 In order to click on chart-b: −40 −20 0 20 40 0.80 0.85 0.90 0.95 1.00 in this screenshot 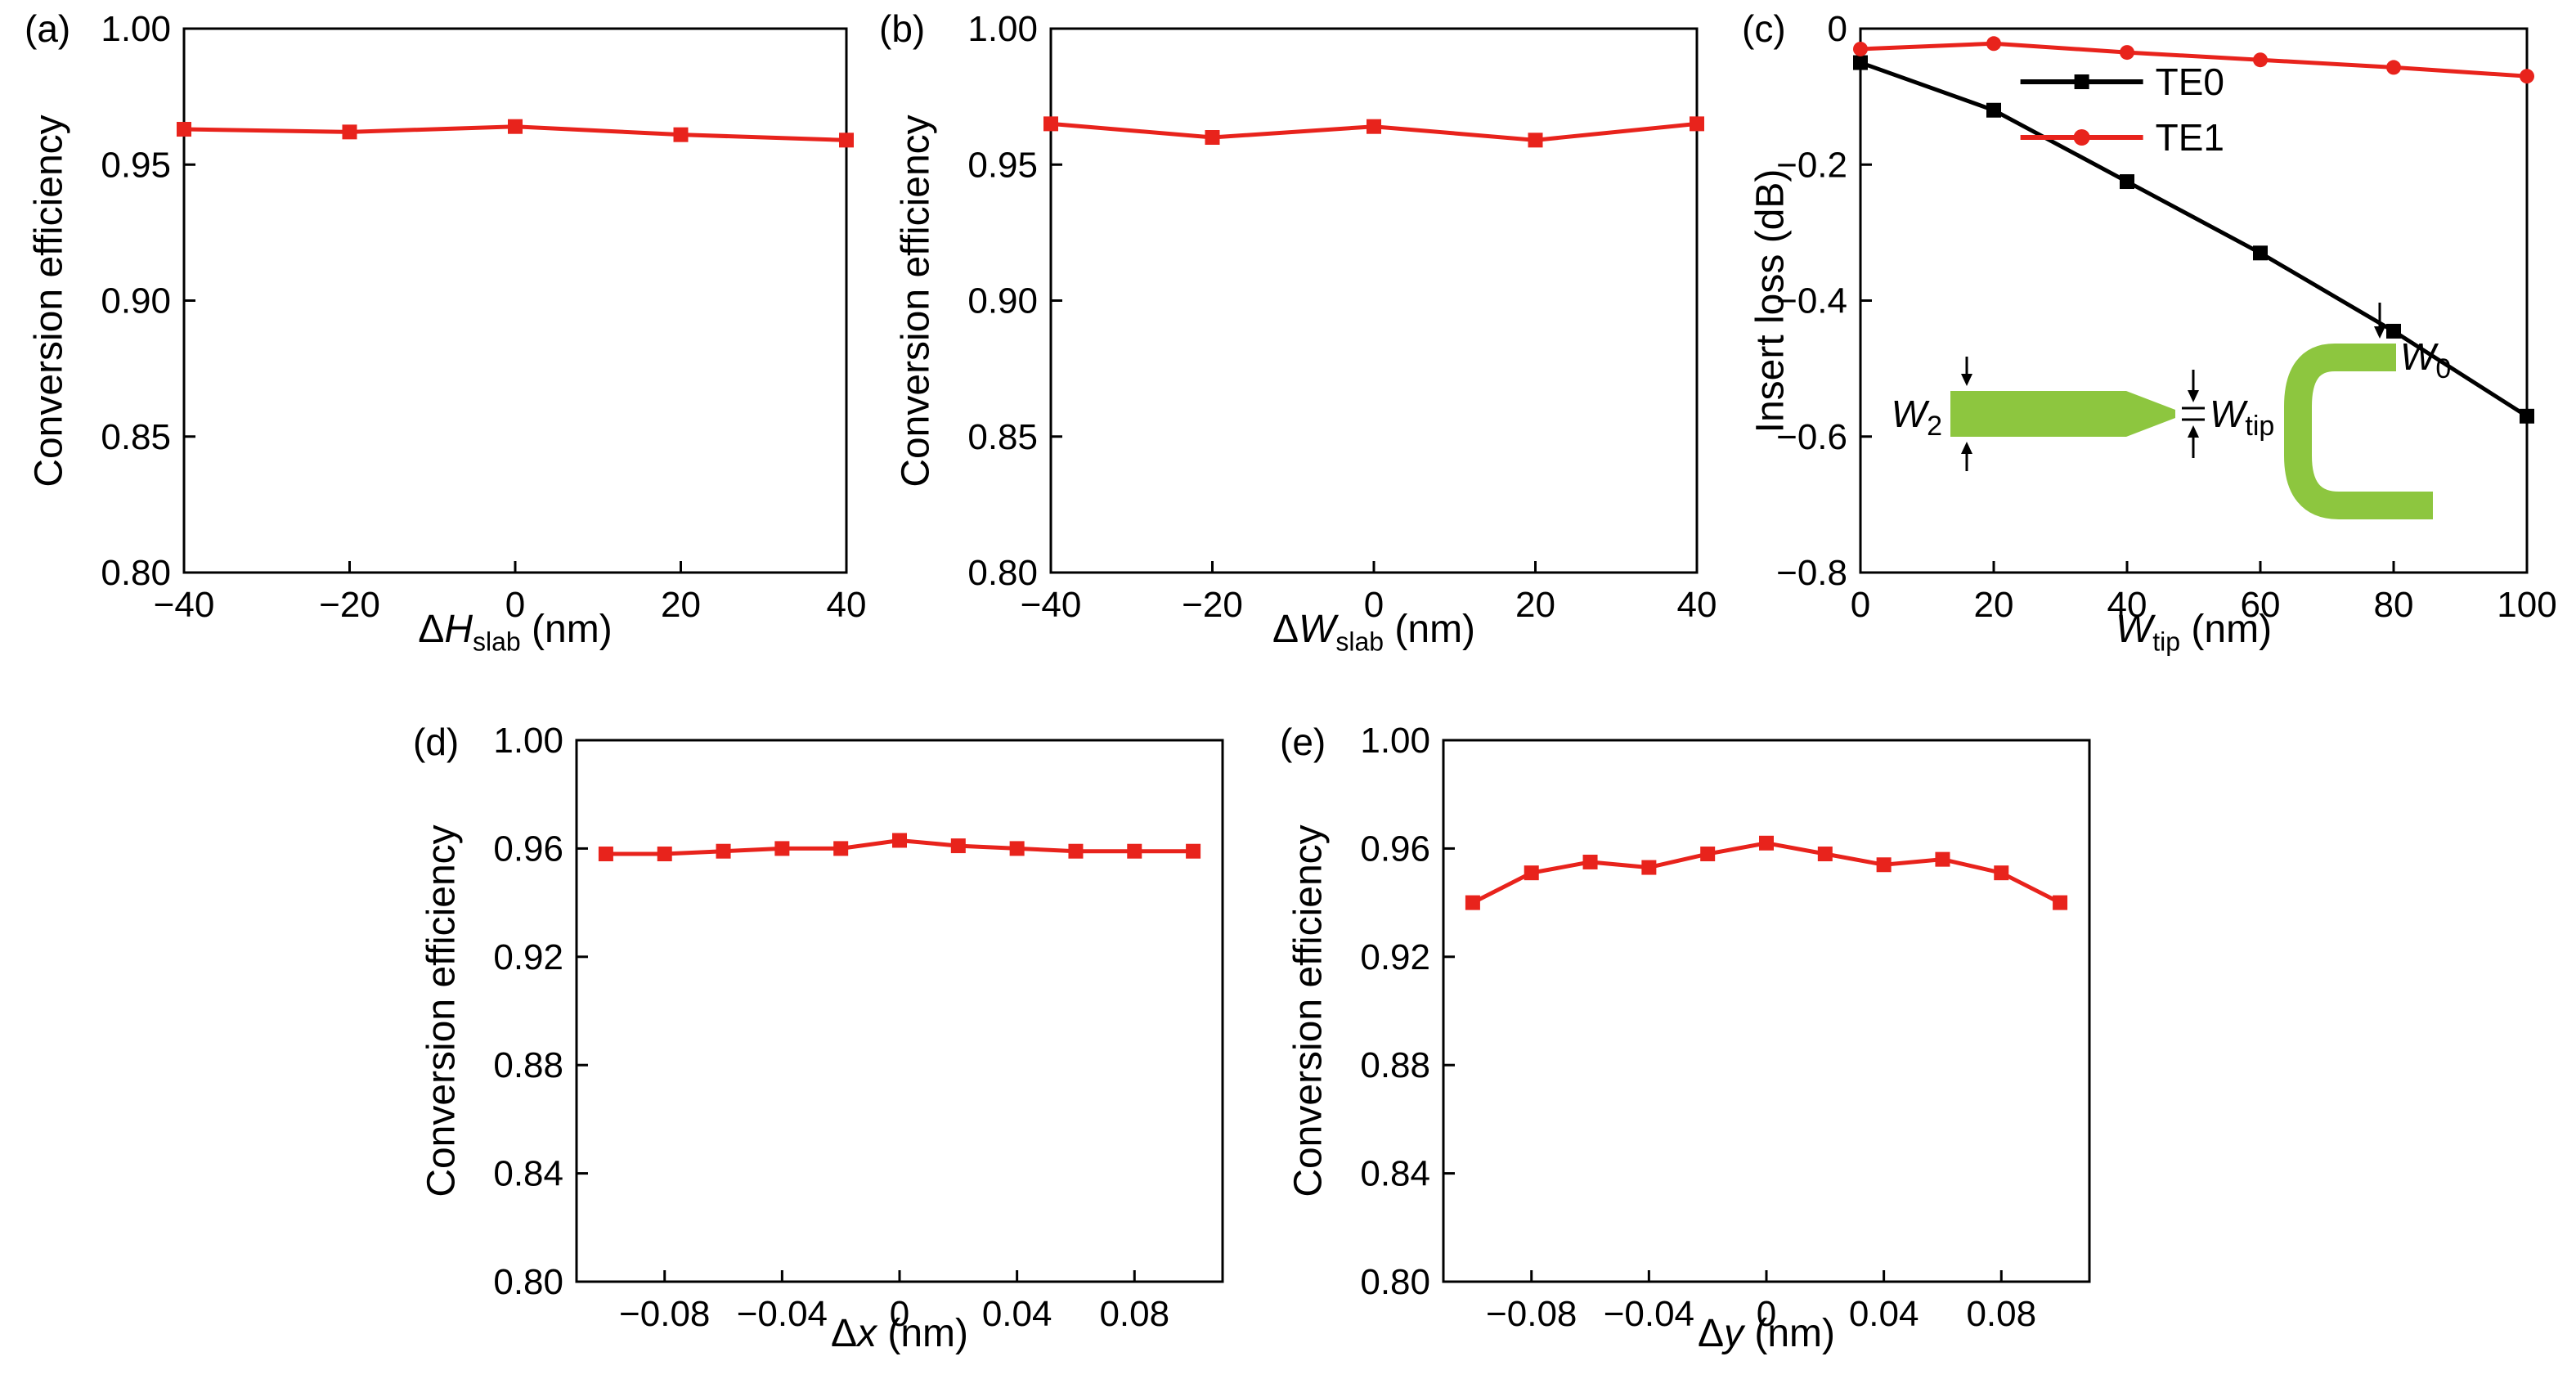, I will do `click(1342, 317)`.